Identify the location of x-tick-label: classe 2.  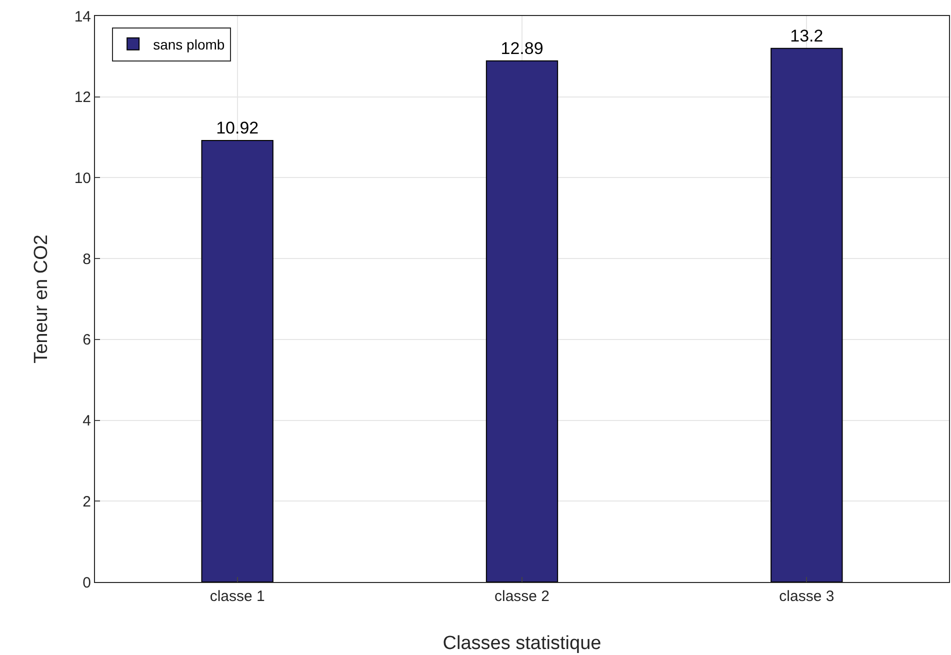
(522, 596).